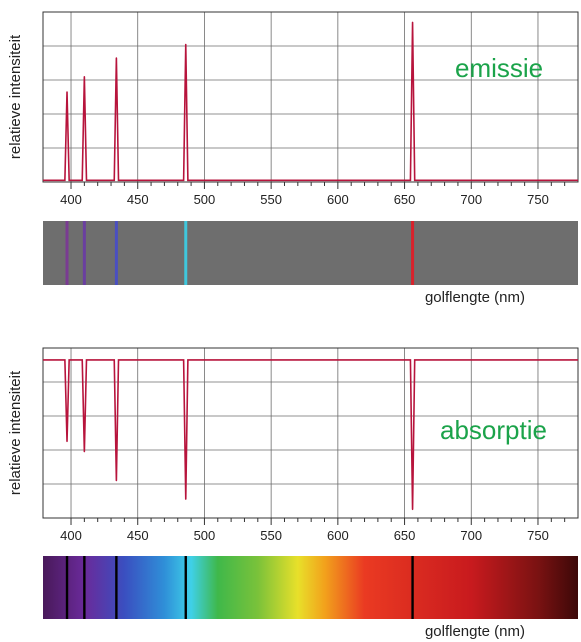  Describe the element at coordinates (499, 68) in the screenshot. I see `emission-label: emissie` at that location.